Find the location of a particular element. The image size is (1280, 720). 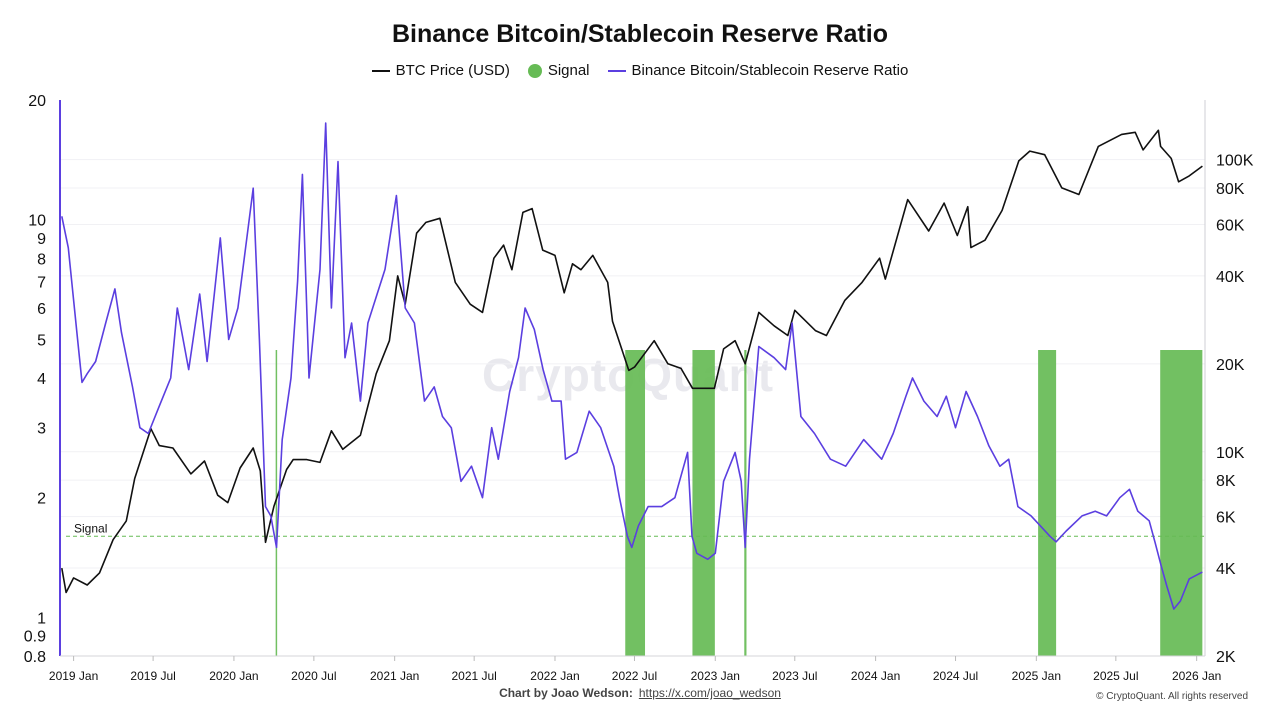

left-tick-label: 0.8 is located at coordinates (35, 657).